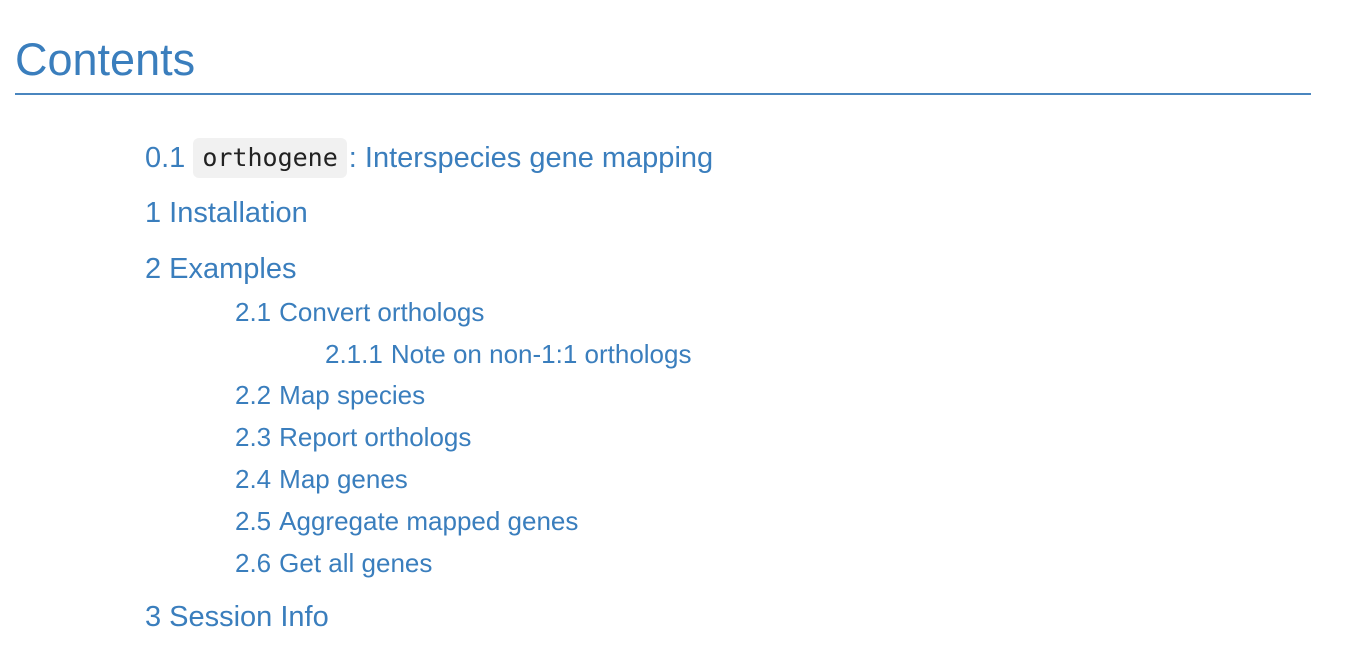 Image resolution: width=1358 pixels, height=668 pixels. What do you see at coordinates (253, 479) in the screenshot?
I see `toc-number: 2.4` at bounding box center [253, 479].